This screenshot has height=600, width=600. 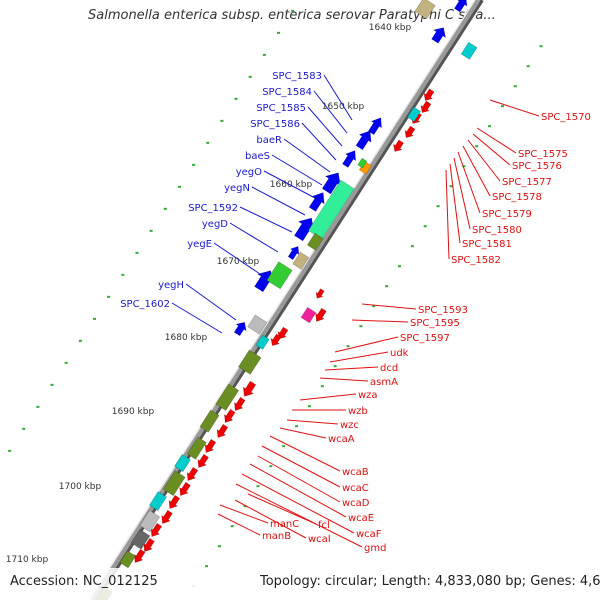 I want to click on scale-label: 1690 kbp, so click(x=133, y=412).